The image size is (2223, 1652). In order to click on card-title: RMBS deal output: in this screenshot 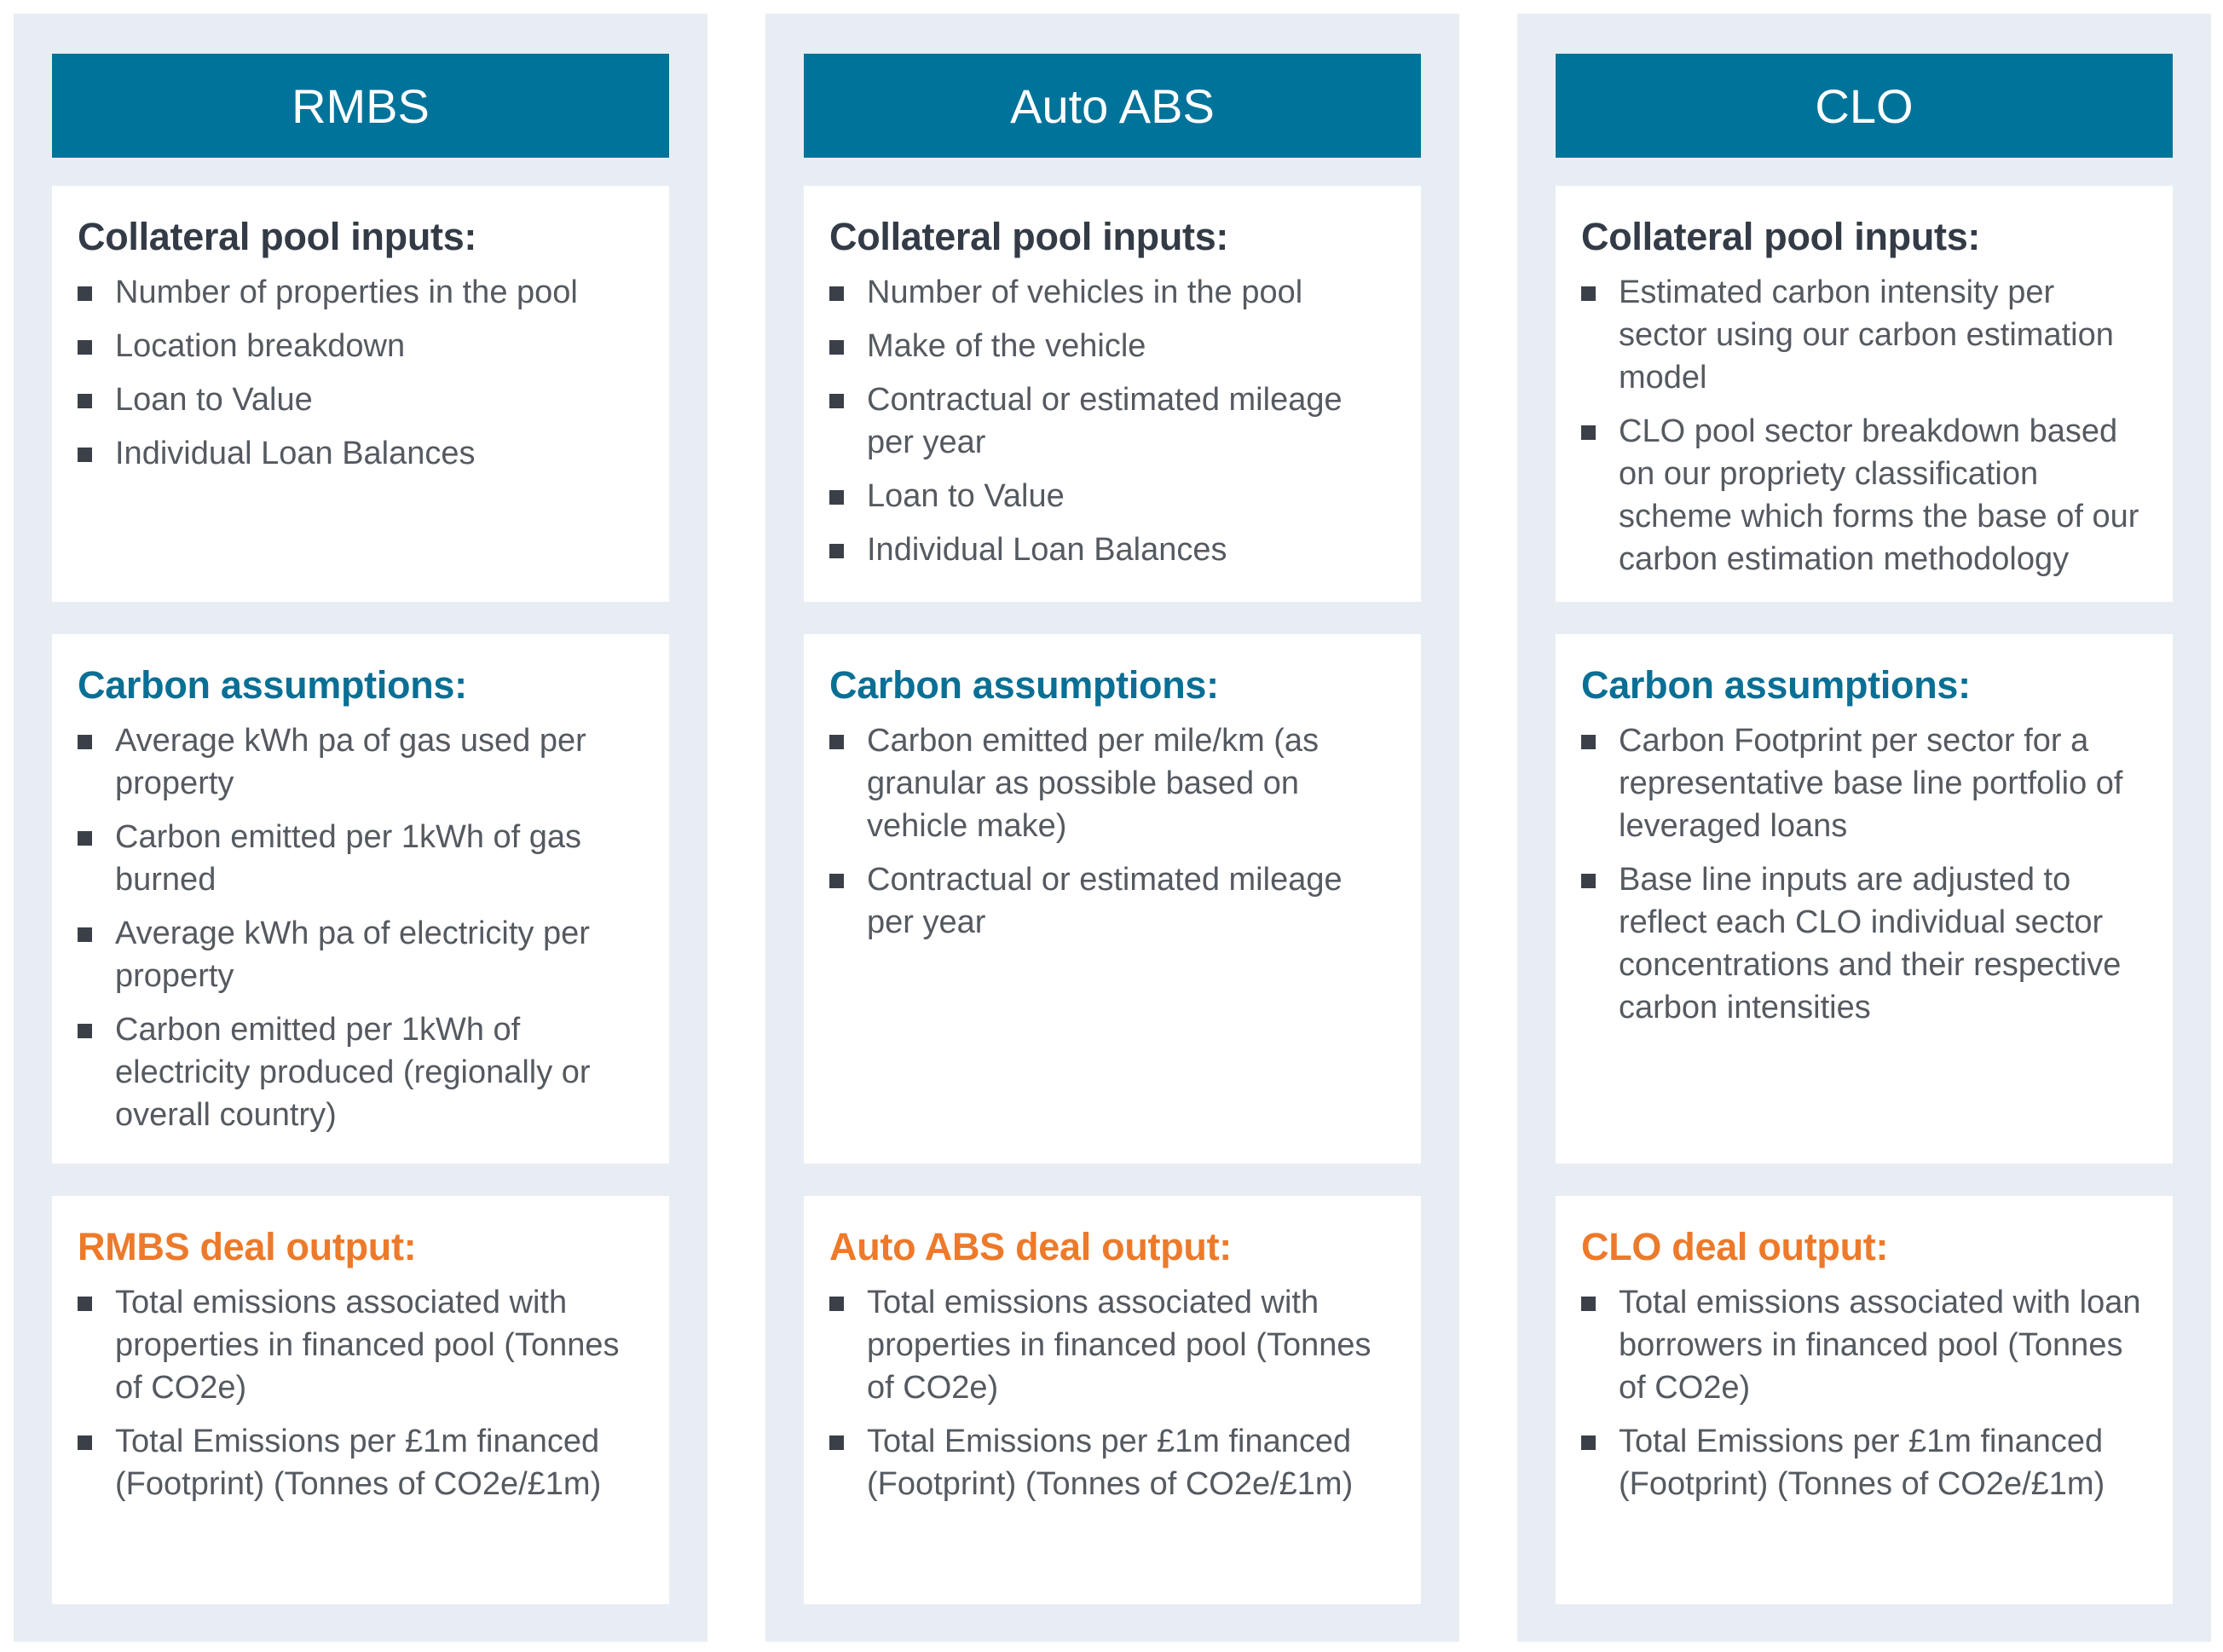, I will do `click(247, 1246)`.